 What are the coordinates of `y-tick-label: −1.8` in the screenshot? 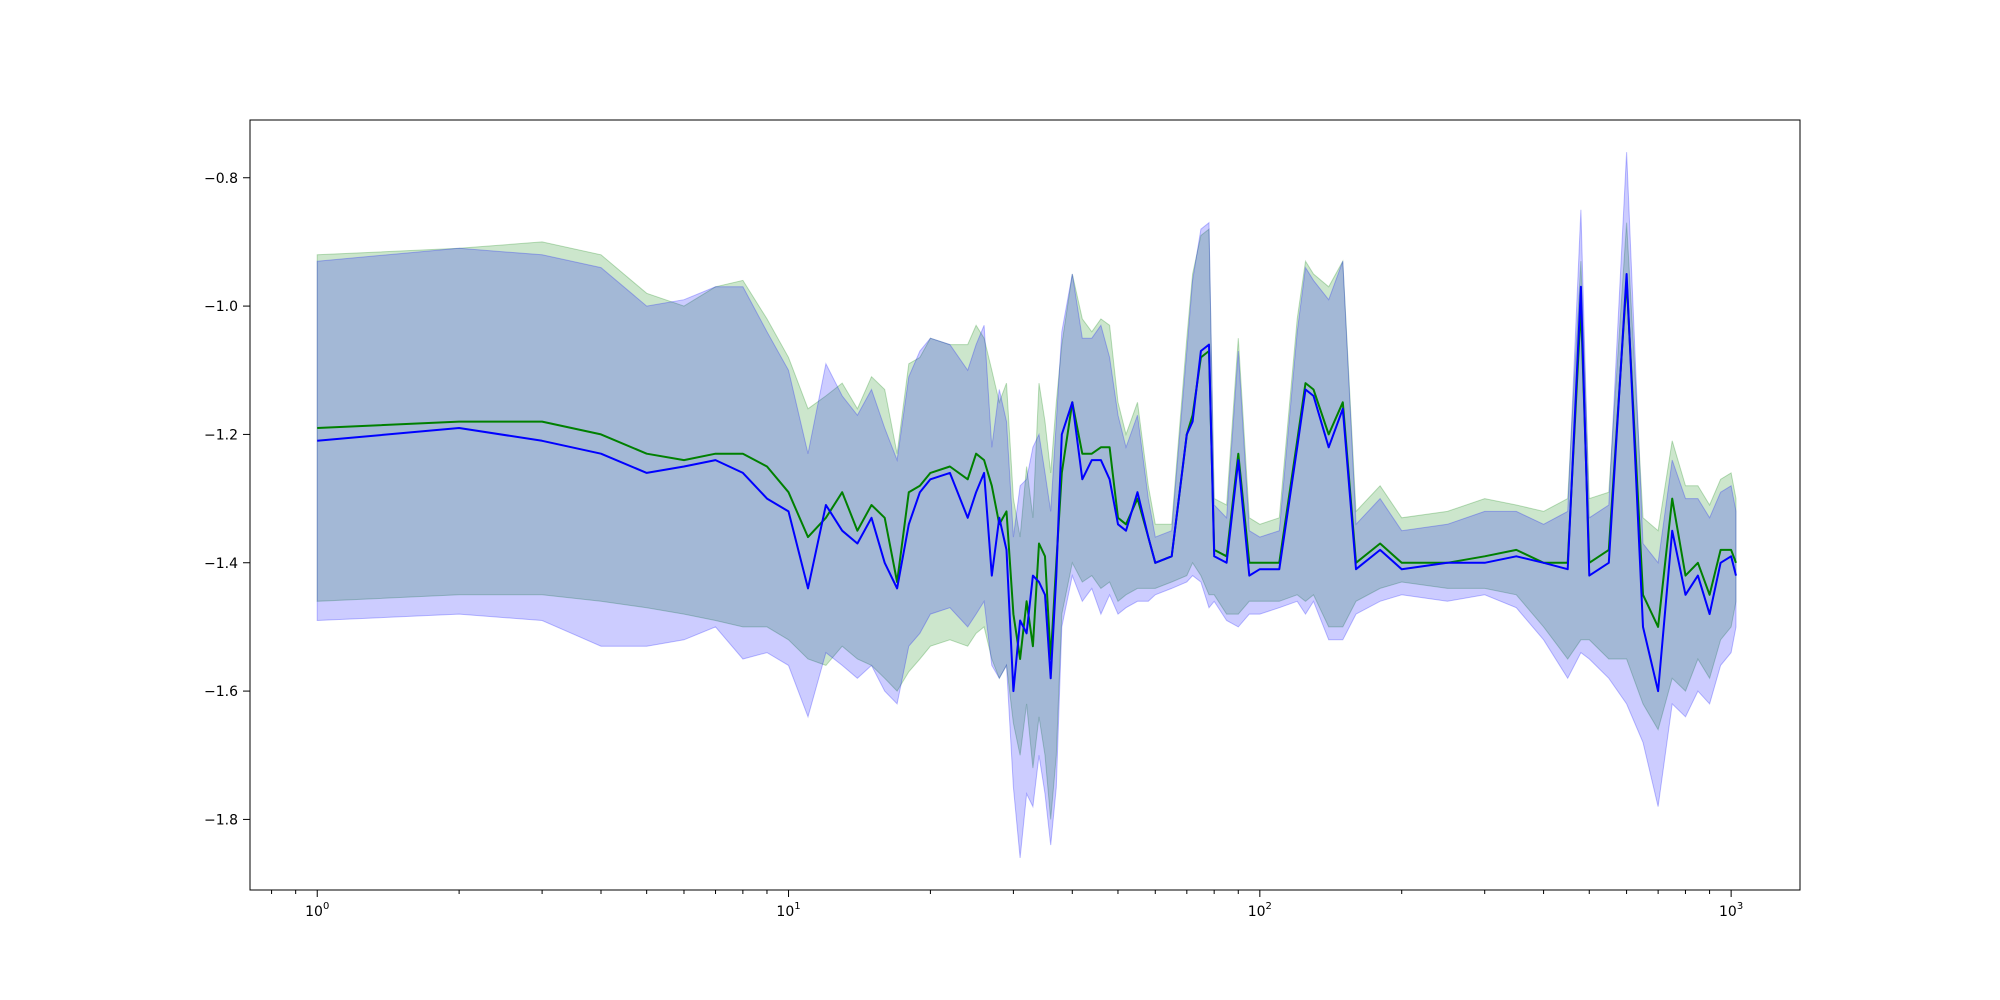 It's located at (221, 820).